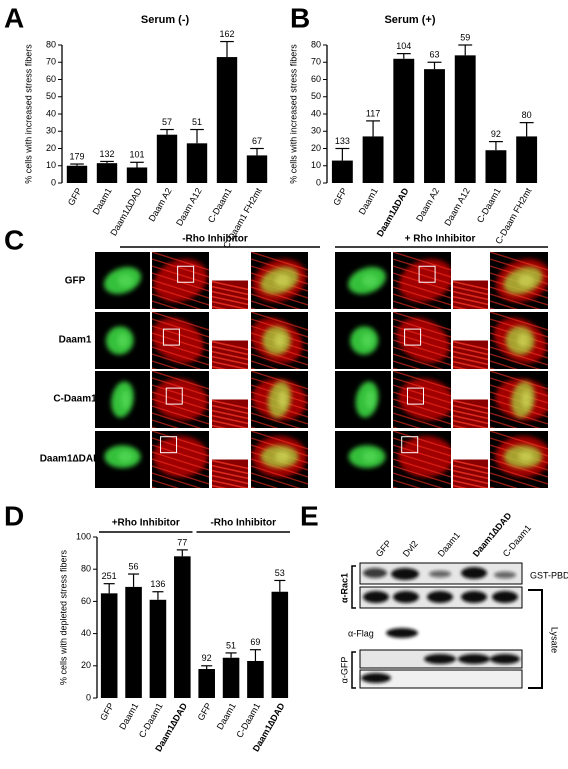 Image resolution: width=568 pixels, height=769 pixels. What do you see at coordinates (549, 575) in the screenshot?
I see `blot-annotation: GST-PBD` at bounding box center [549, 575].